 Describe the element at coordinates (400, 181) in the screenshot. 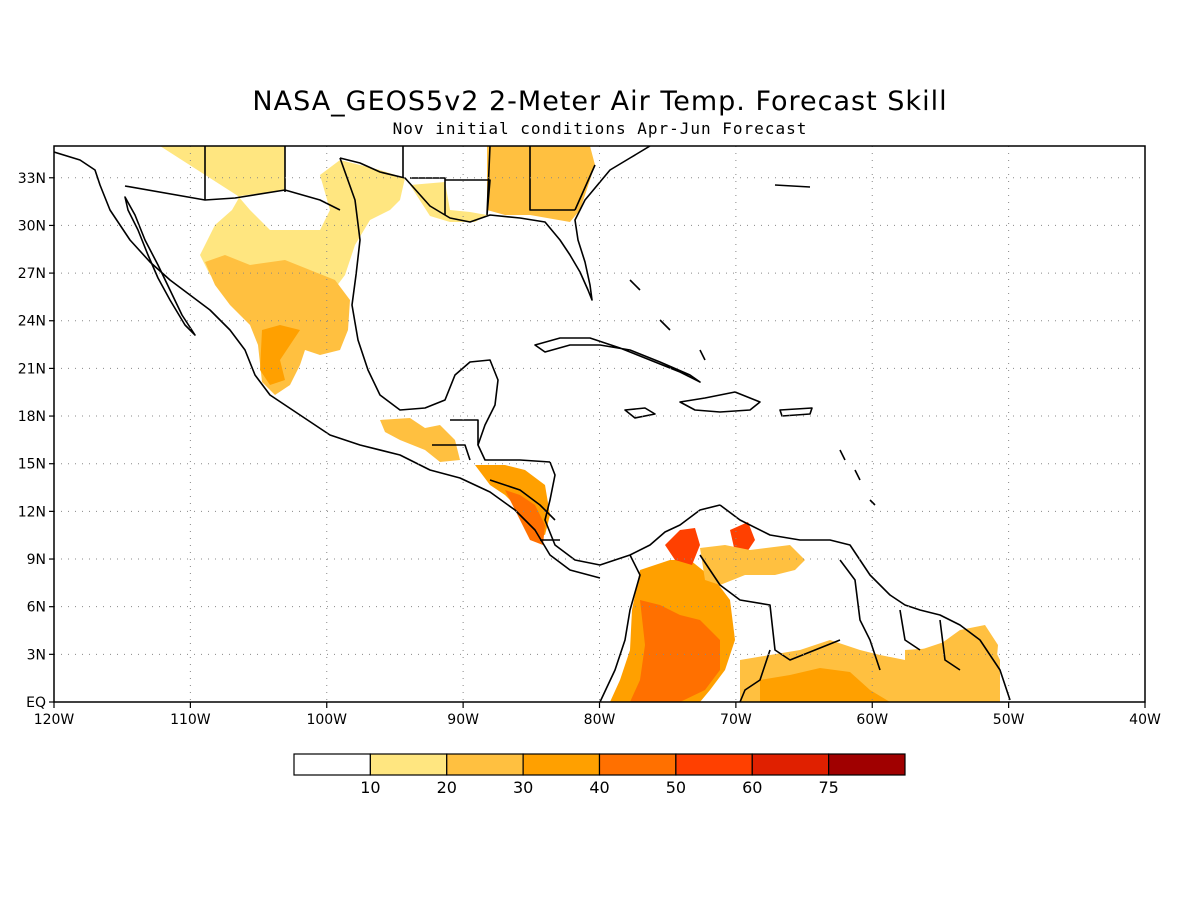

I see `us-state-lines` at that location.